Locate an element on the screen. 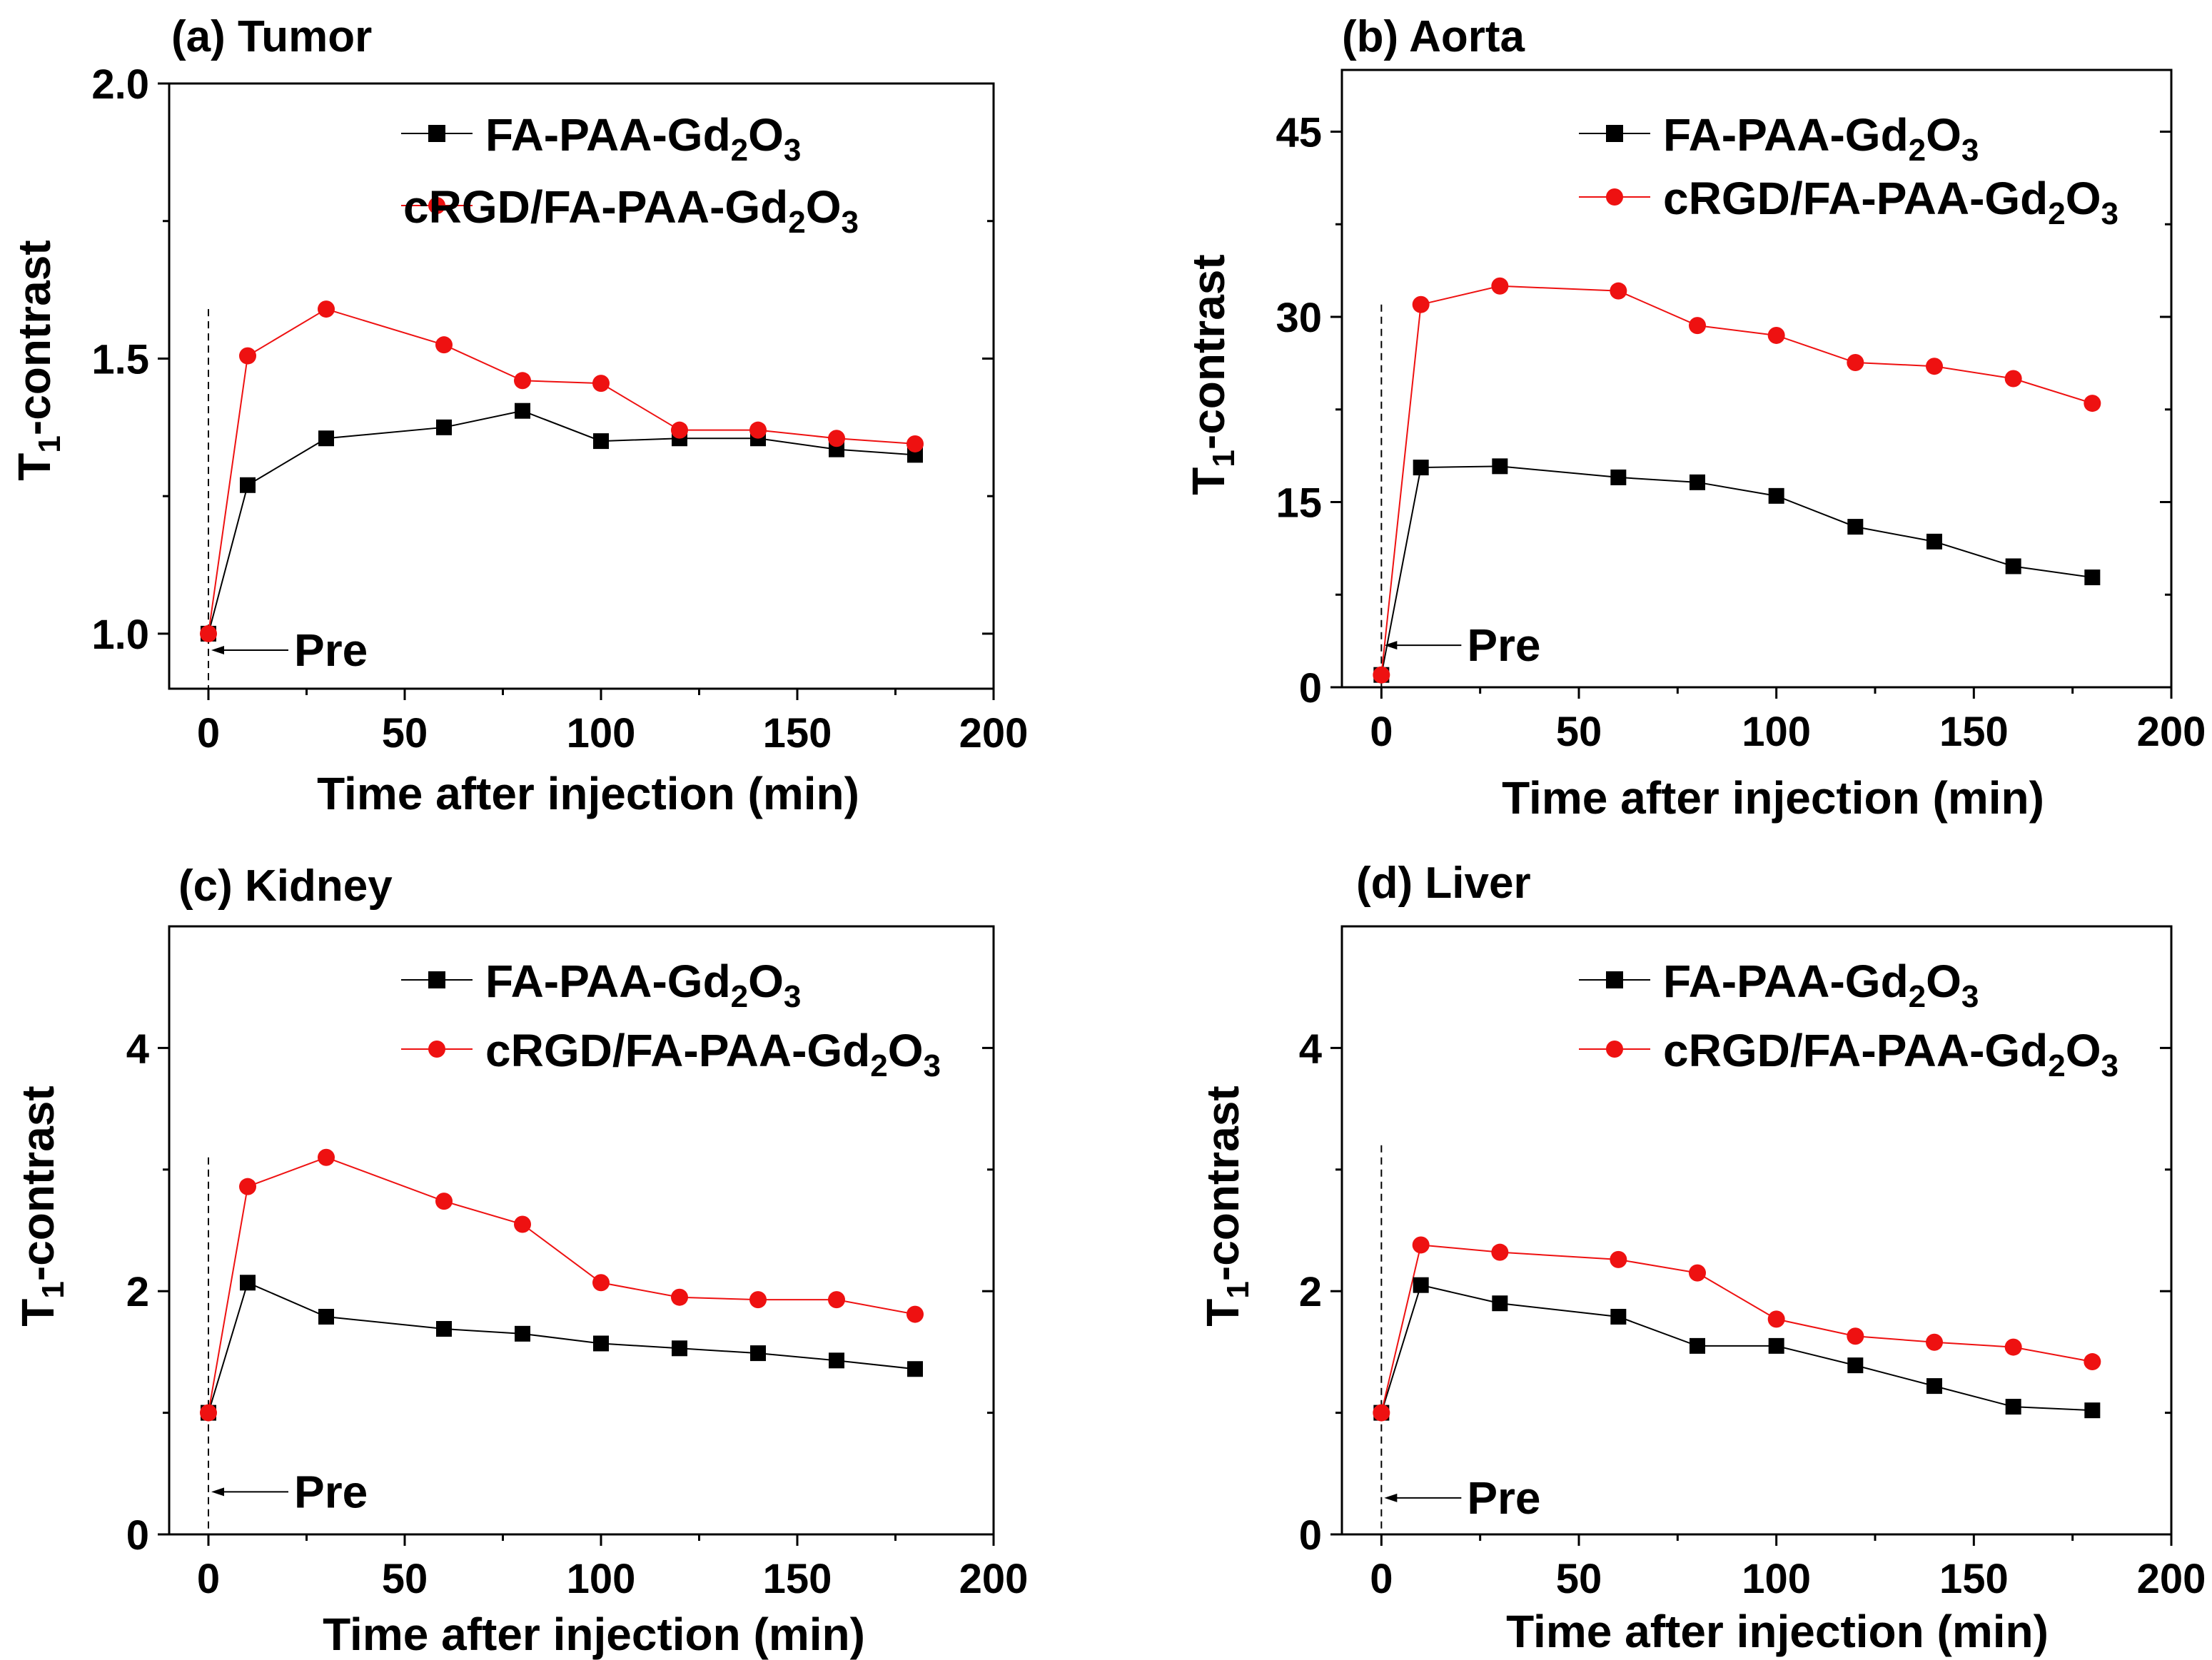 The image size is (2212, 1660). pre-arrow-head is located at coordinates (1391, 645).